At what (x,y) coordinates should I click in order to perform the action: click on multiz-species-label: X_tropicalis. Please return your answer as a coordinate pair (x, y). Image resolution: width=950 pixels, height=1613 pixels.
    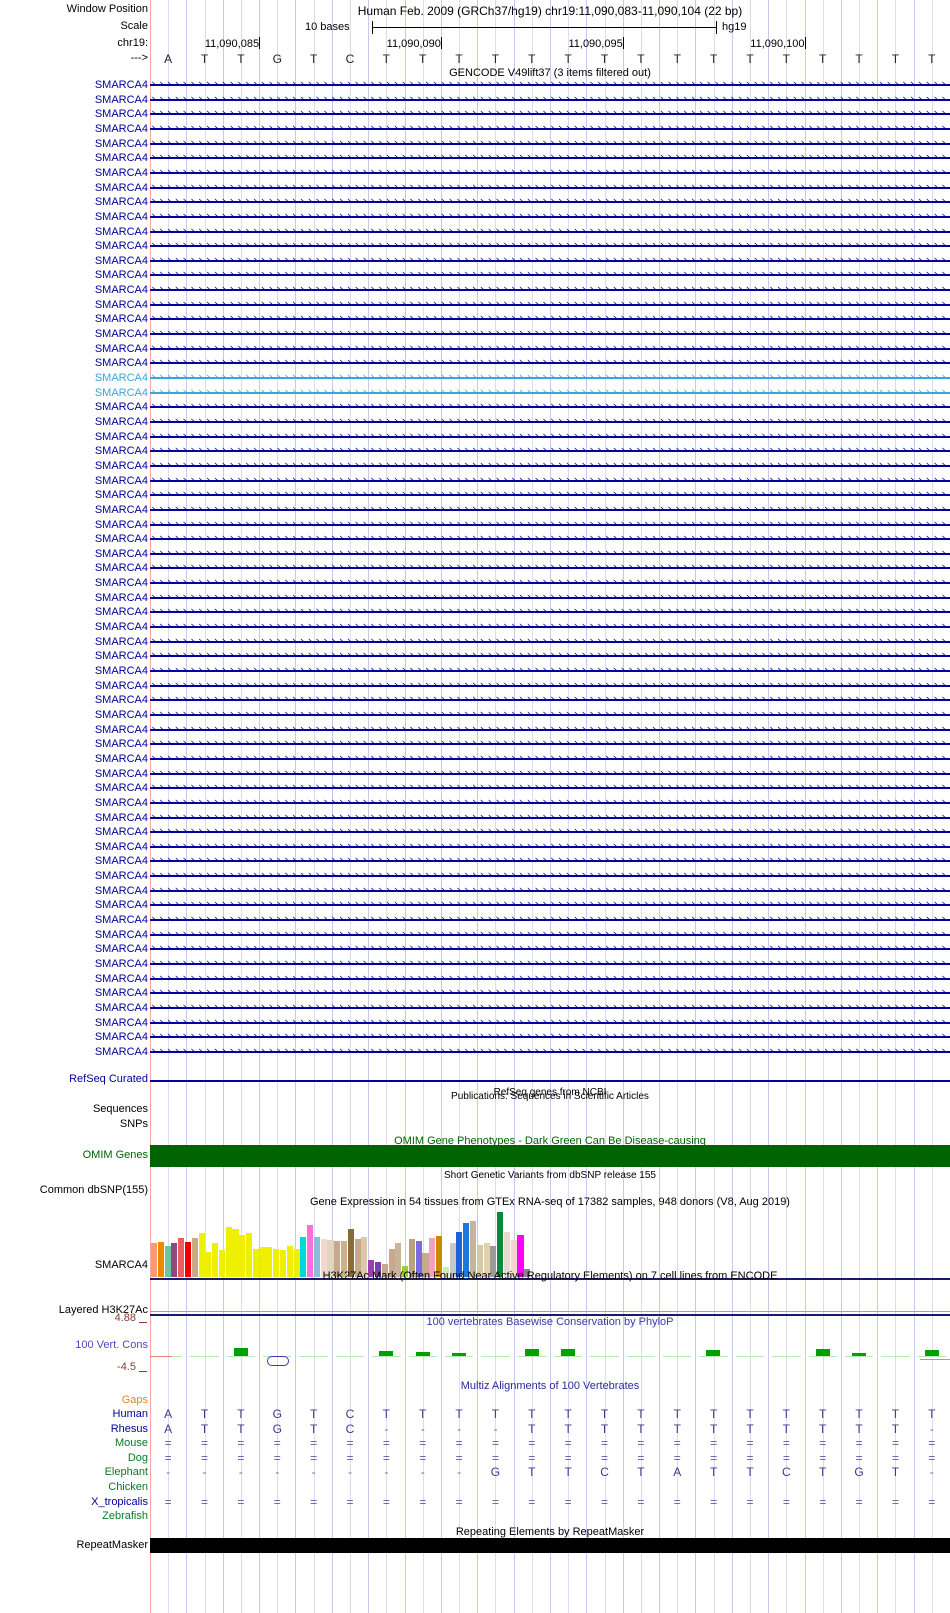
    Looking at the image, I should click on (119, 1501).